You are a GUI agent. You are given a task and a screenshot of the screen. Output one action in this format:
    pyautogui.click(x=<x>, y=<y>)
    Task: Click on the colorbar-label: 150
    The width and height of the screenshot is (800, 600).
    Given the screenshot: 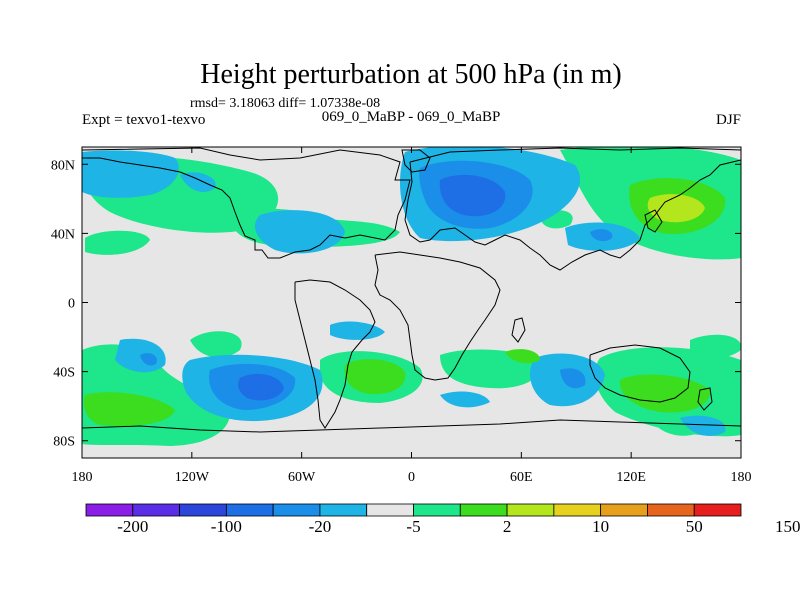 What is the action you would take?
    pyautogui.click(x=787, y=526)
    